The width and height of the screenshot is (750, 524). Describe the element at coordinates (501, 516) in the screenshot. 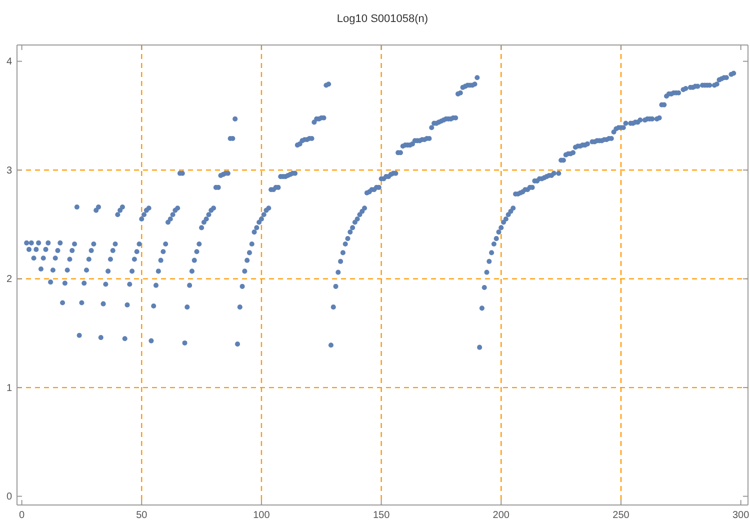

I see `x-tick-label: 200` at that location.